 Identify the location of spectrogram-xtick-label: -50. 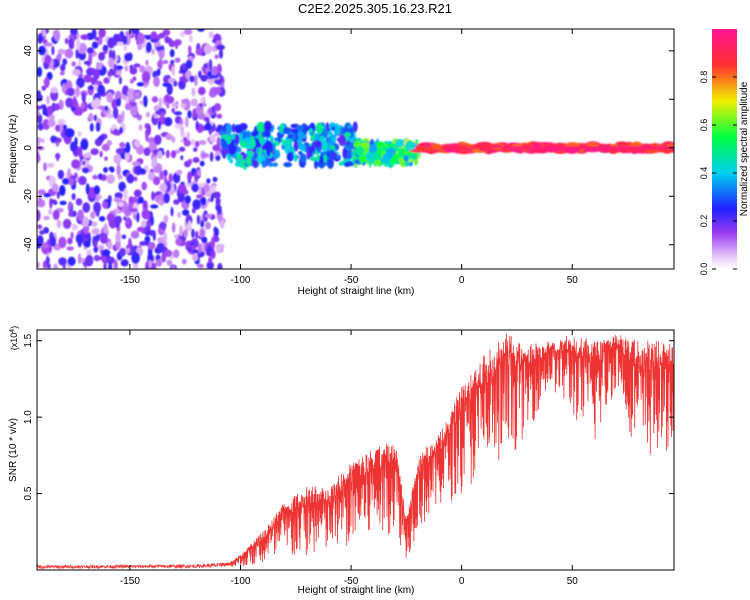
(351, 280).